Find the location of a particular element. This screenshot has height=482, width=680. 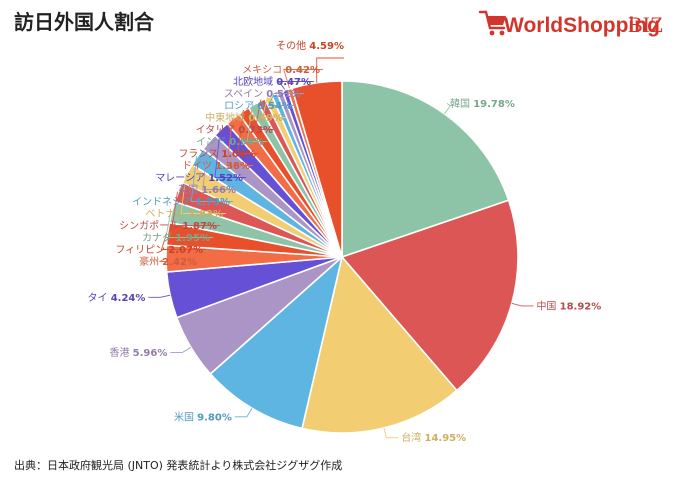

slice-label-name: イタリア is located at coordinates (217, 130).